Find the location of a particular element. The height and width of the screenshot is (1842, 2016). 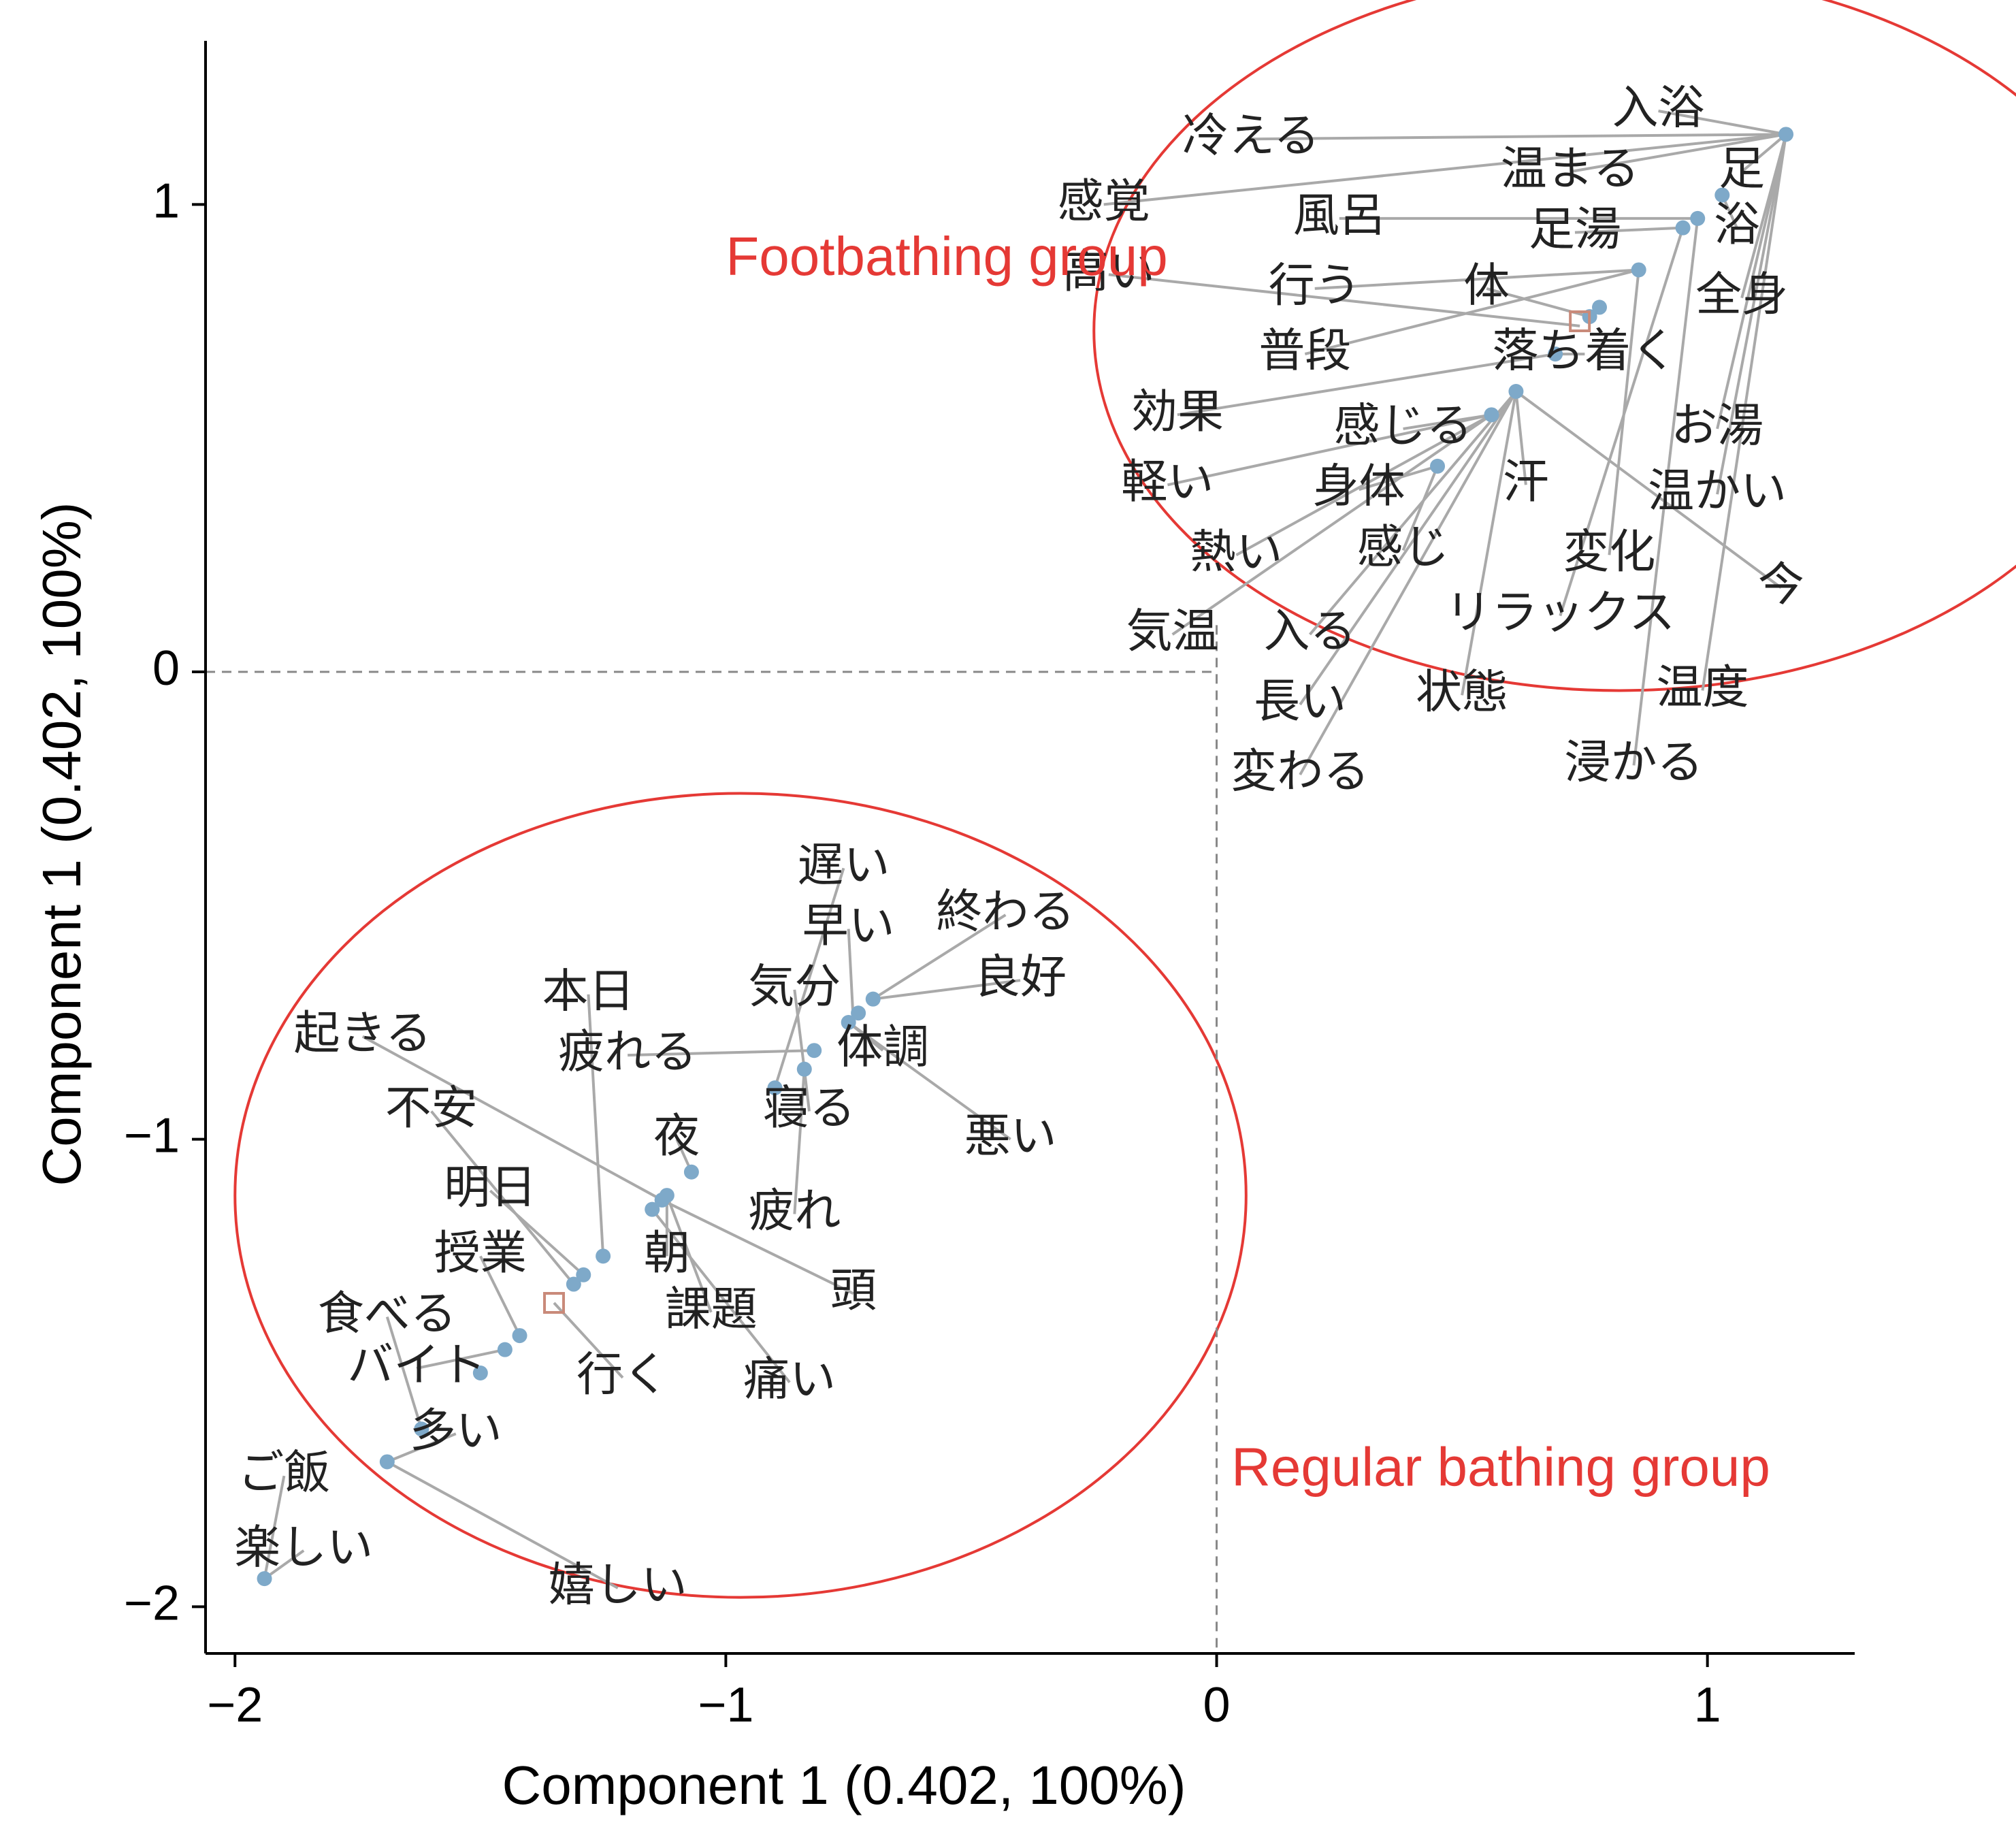

word-label-29: 長い is located at coordinates (1300, 702).